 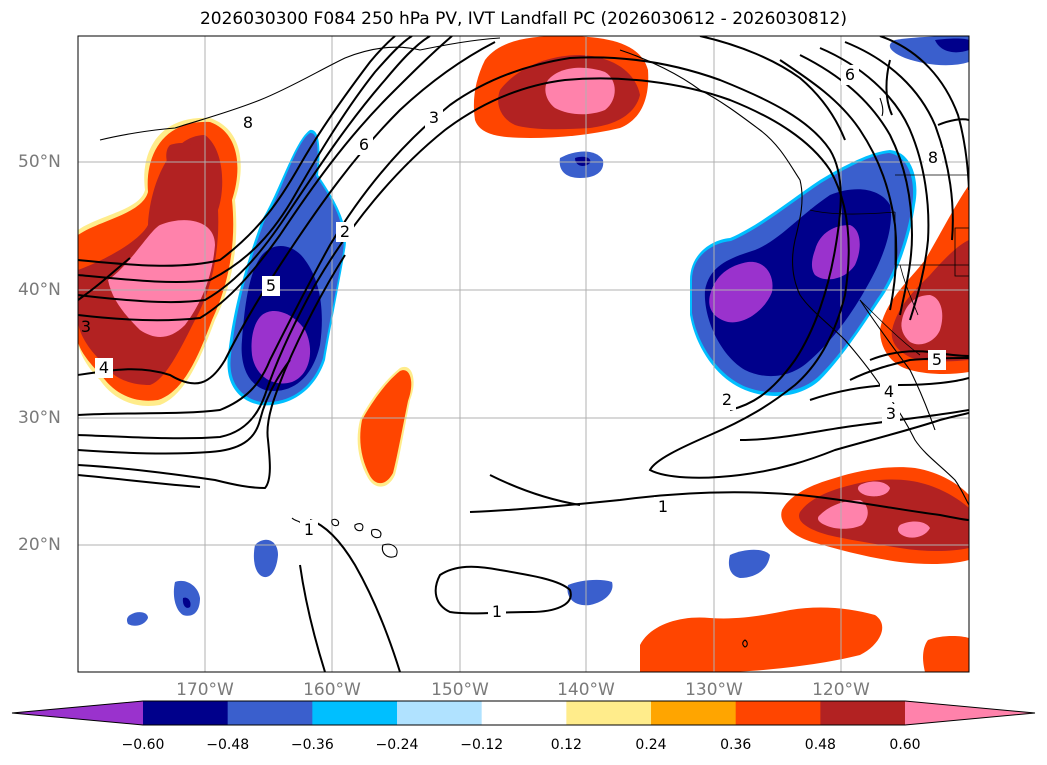 I want to click on colorbar-extend-low, so click(x=77, y=713).